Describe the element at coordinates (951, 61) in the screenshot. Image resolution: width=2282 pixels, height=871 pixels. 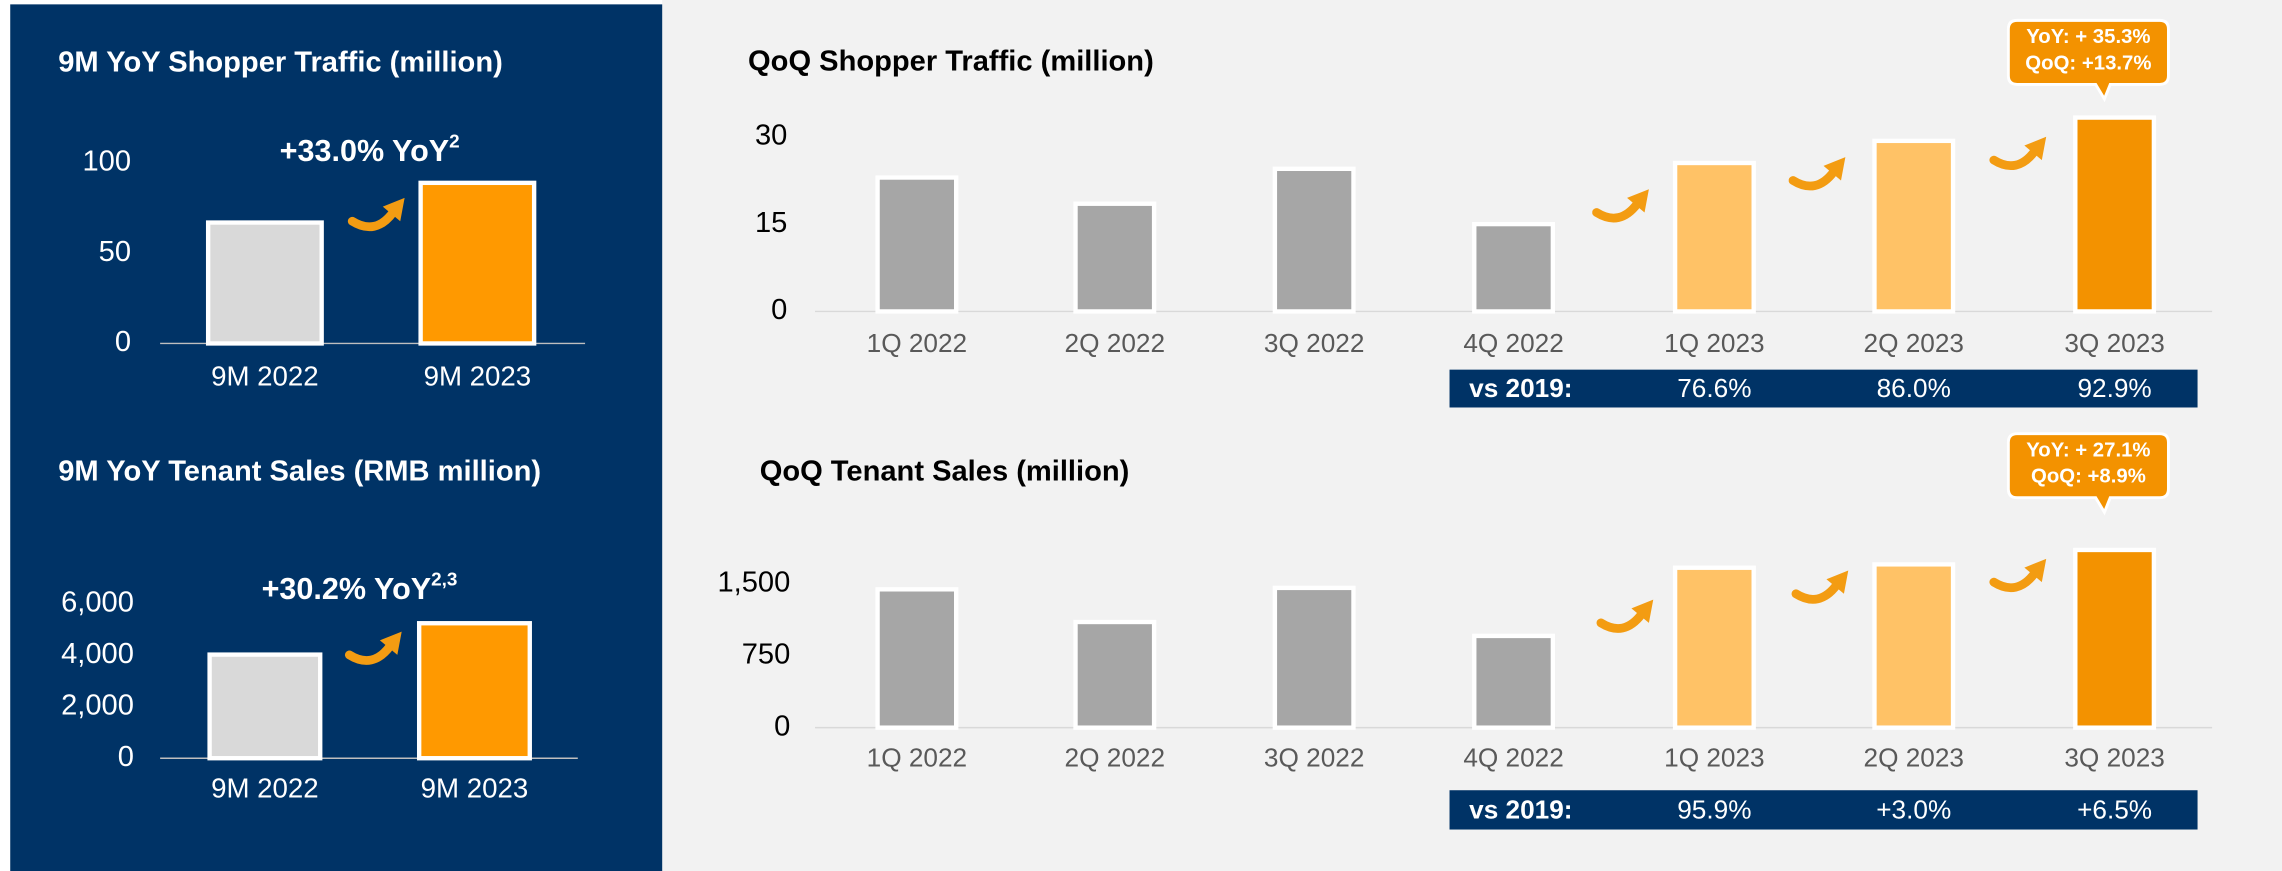
I see `chart-title: QoQ Shopper Traffic (million)` at that location.